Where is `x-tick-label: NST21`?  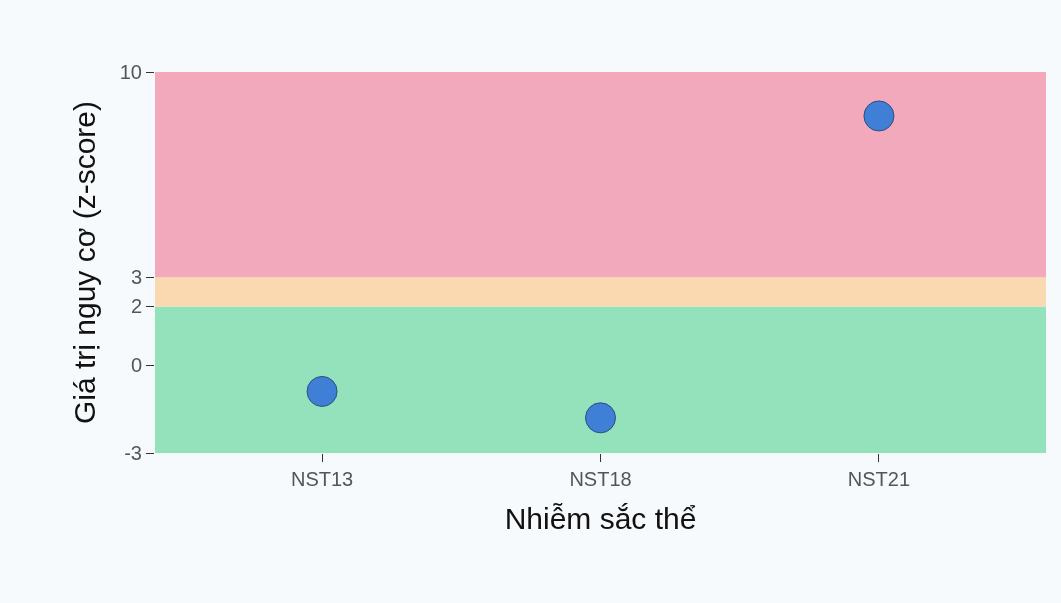
x-tick-label: NST21 is located at coordinates (879, 479).